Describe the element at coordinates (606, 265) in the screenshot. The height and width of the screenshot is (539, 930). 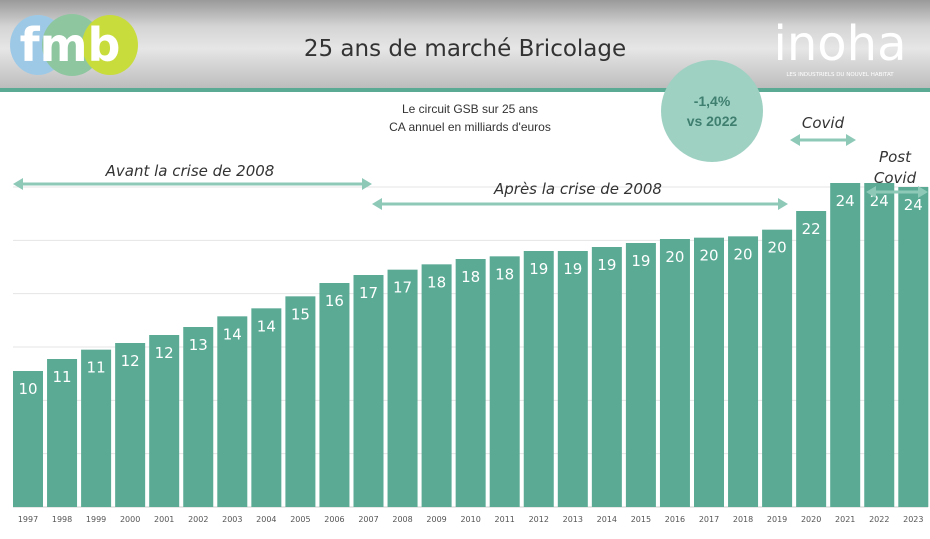
I see `data-label-2014: 19` at that location.